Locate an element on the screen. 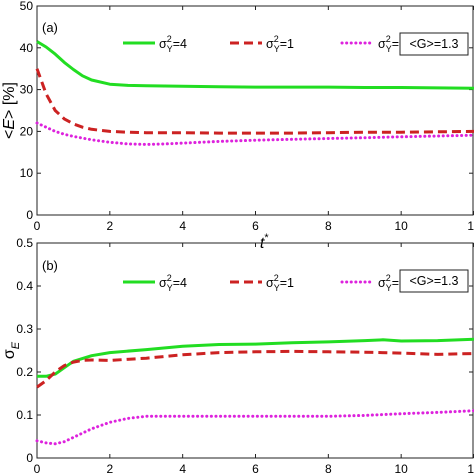  y-tick-label: 30 is located at coordinates (27, 90).